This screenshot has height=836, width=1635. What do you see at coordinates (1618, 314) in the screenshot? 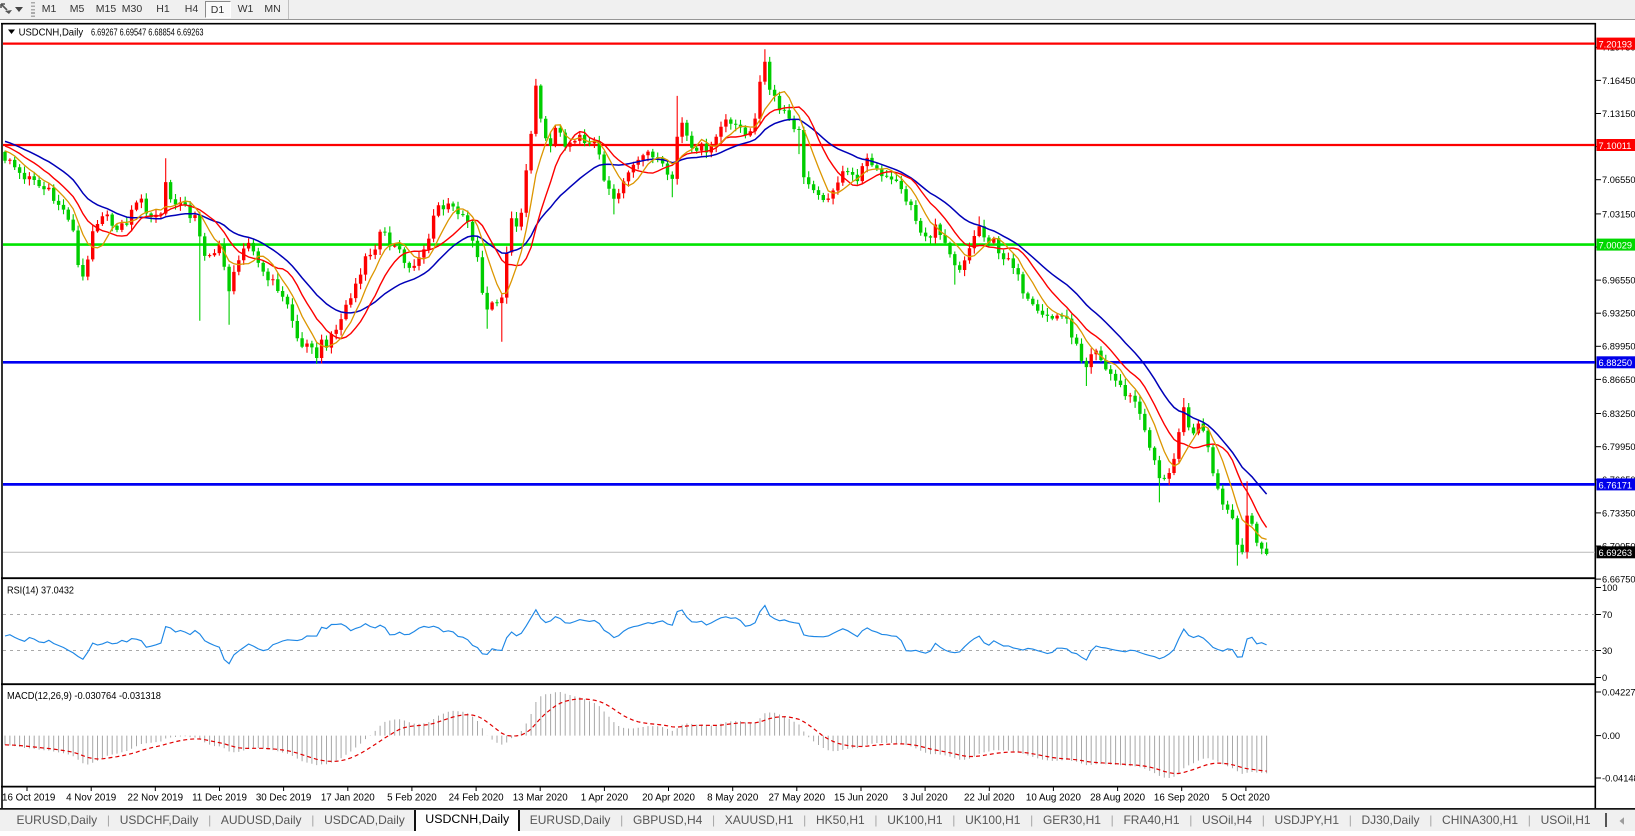
I see `svg-text: 6.93250` at bounding box center [1618, 314].